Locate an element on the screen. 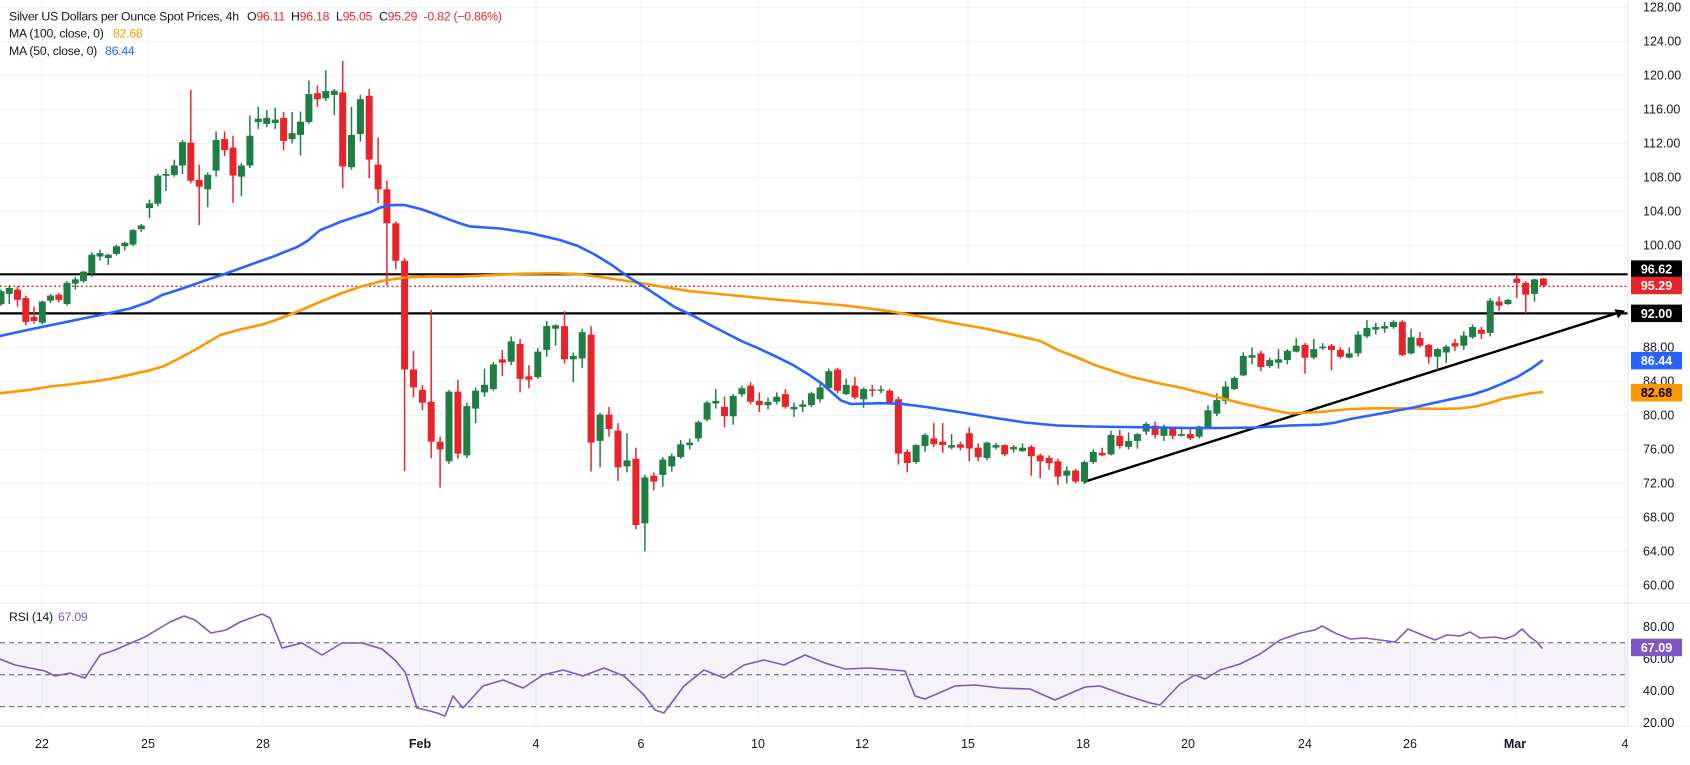 Image resolution: width=1690 pixels, height=765 pixels. svg-text: 64.00 is located at coordinates (1658, 552).